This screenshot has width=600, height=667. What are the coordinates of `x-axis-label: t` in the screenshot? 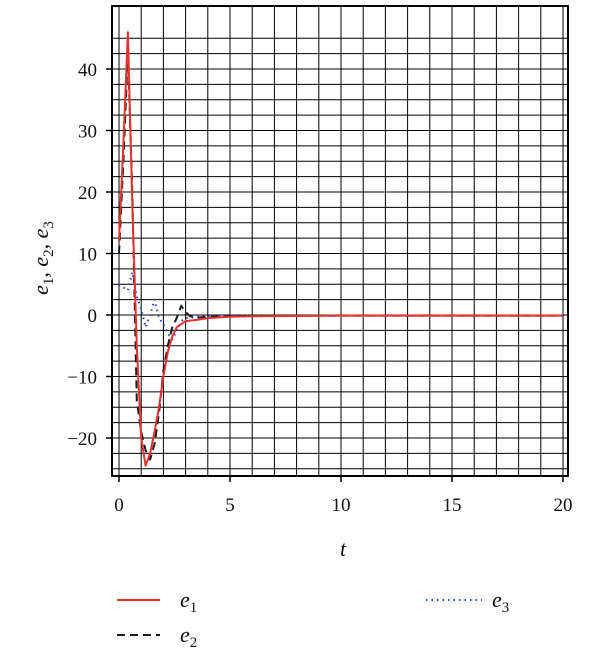 It's located at (343, 548).